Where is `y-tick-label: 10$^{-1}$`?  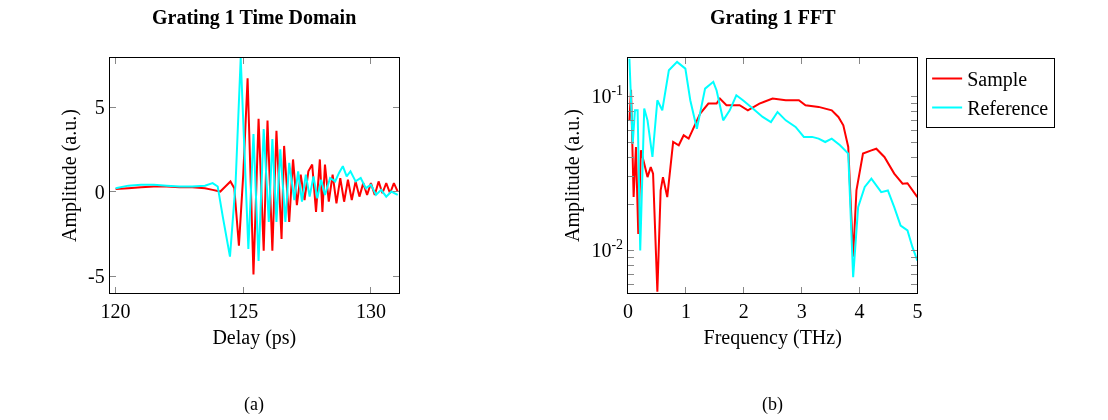 y-tick-label: 10$^{-1}$ is located at coordinates (607, 95).